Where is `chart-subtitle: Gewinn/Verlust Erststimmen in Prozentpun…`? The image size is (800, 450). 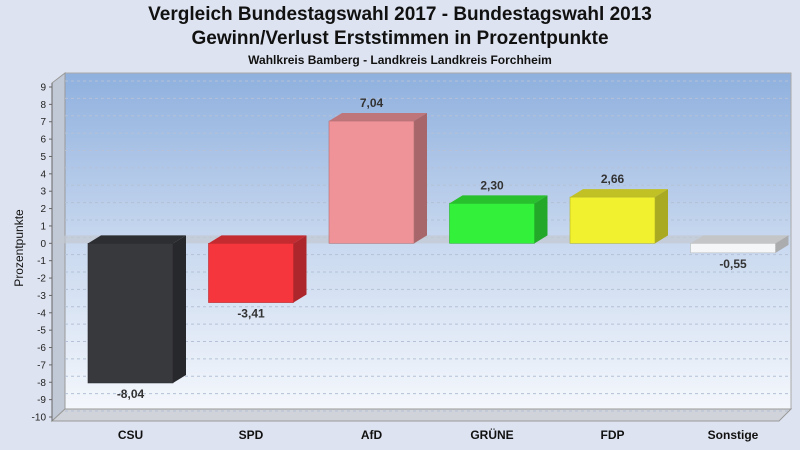
chart-subtitle: Gewinn/Verlust Erststimmen in Prozentpun… is located at coordinates (400, 38).